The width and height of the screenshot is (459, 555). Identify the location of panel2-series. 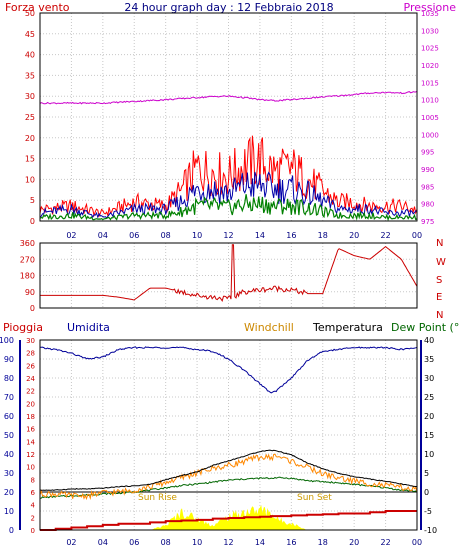
(229, 273).